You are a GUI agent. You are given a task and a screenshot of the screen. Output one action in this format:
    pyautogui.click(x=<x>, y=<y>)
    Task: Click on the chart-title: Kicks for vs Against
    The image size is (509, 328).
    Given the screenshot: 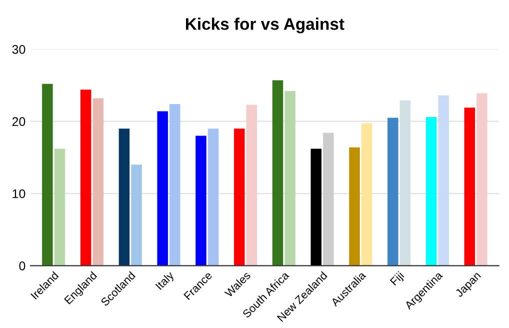 What is the action you would take?
    pyautogui.click(x=265, y=26)
    